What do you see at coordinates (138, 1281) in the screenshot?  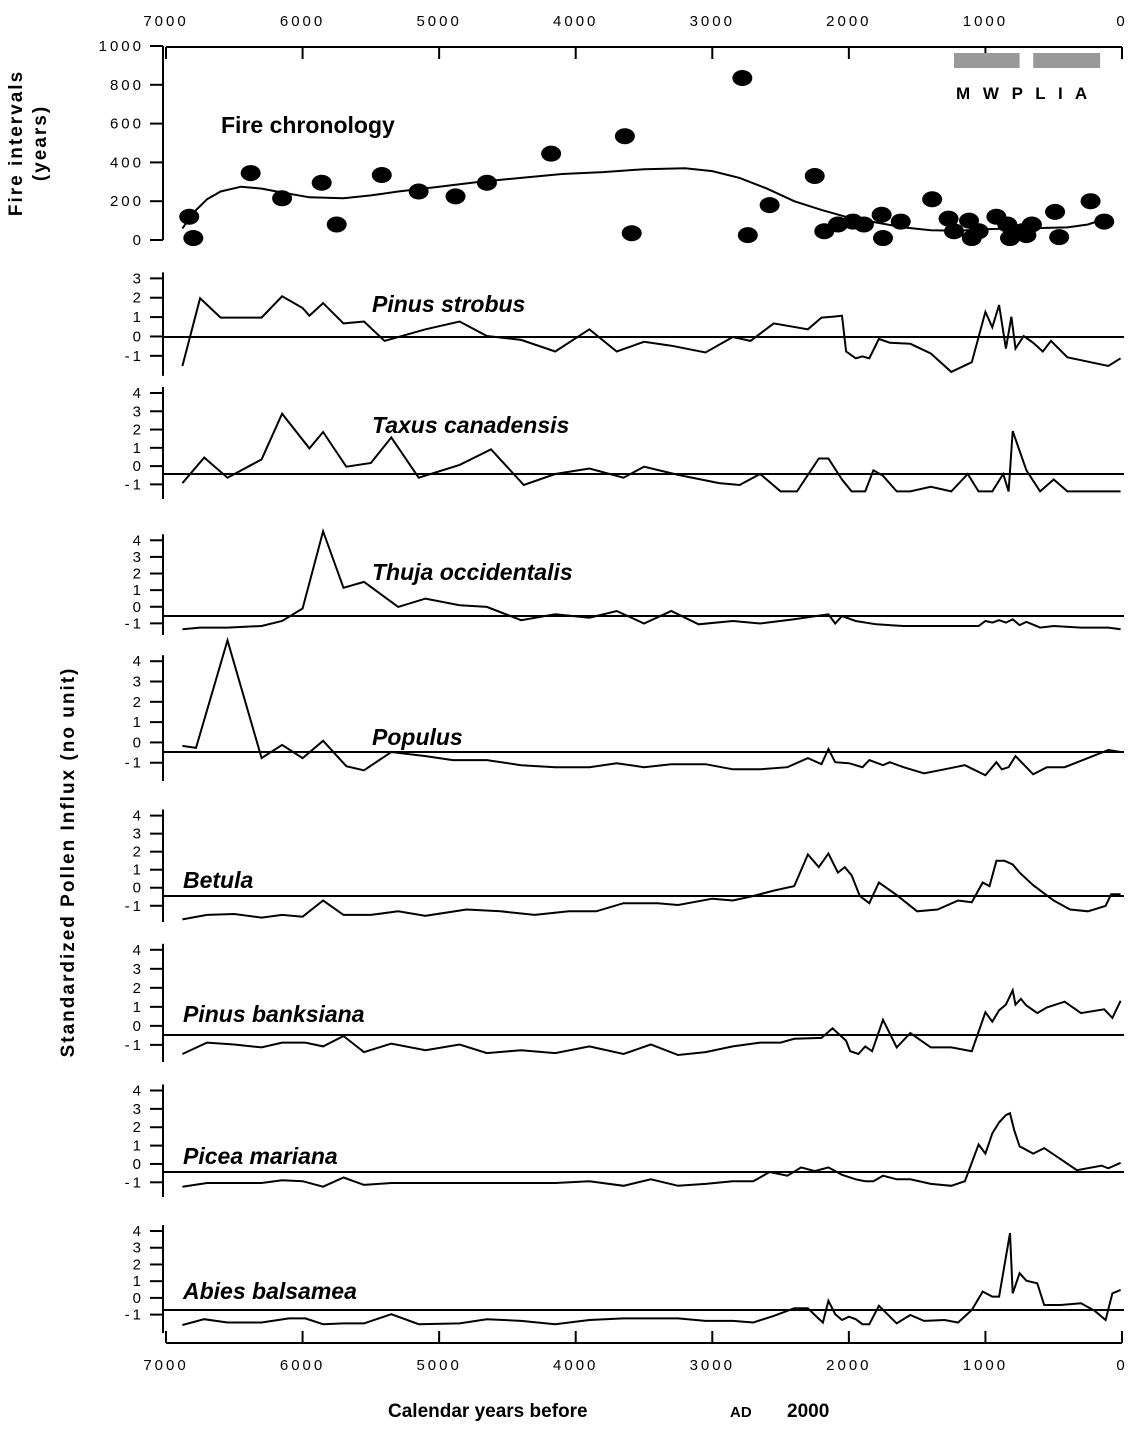 I see `abies-balsamea-panel-y-tick-label: 1` at bounding box center [138, 1281].